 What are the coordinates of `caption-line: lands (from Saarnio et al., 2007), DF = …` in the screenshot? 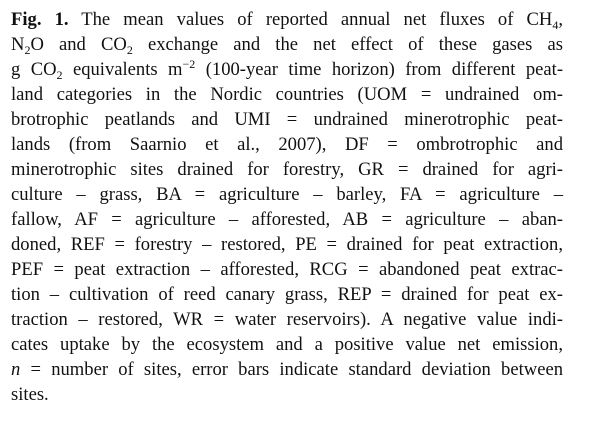 It's located at (287, 144).